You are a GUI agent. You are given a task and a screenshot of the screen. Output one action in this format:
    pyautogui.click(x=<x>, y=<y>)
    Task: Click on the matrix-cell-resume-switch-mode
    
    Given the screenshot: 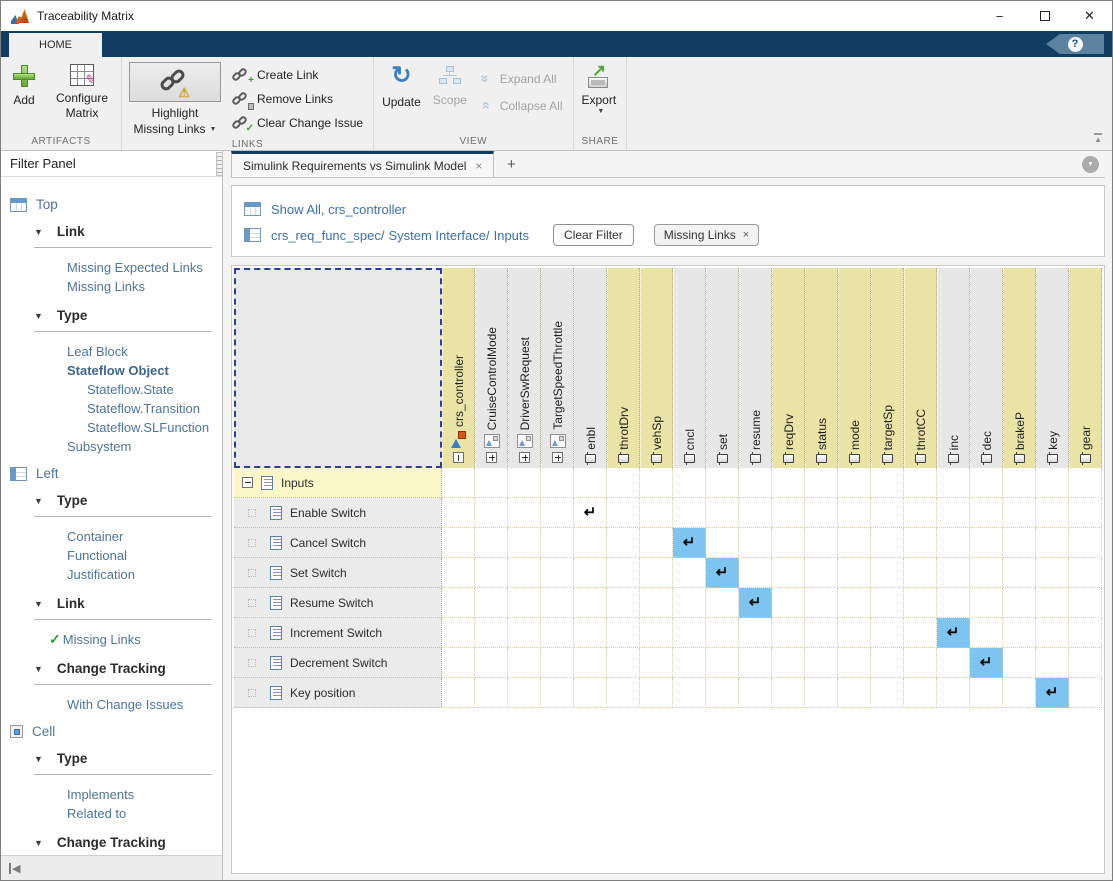 What is the action you would take?
    pyautogui.click(x=854, y=603)
    